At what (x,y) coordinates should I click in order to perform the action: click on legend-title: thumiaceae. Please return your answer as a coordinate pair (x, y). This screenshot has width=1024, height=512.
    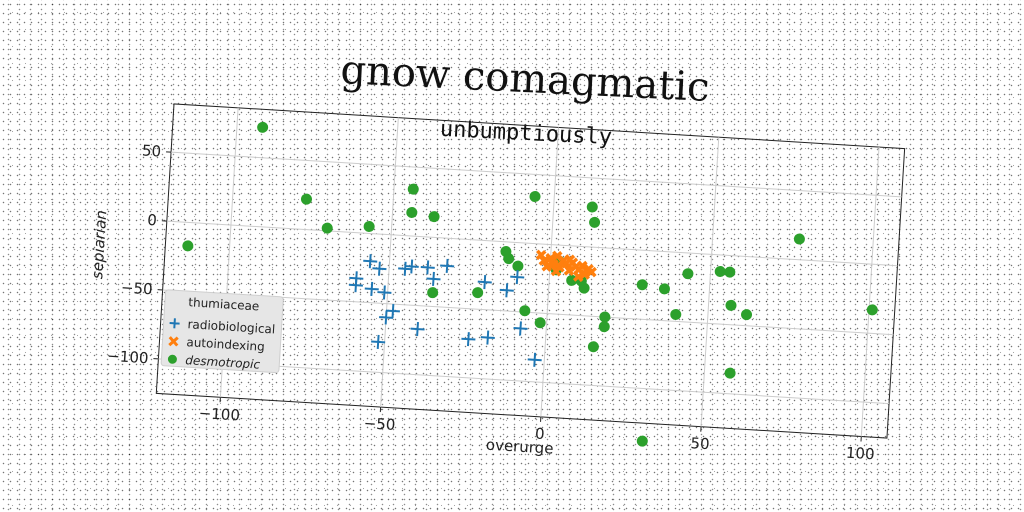
    Looking at the image, I should click on (224, 304).